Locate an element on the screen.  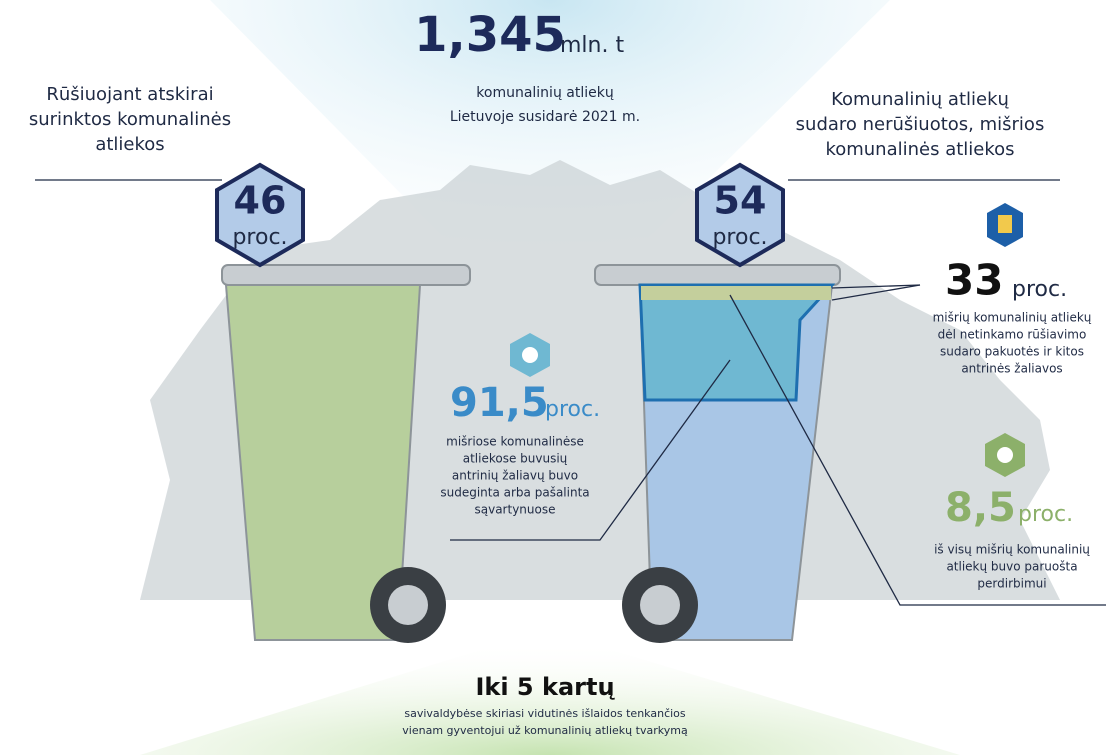
stat-text: atliekose buvusių is located at coordinates (515, 459).